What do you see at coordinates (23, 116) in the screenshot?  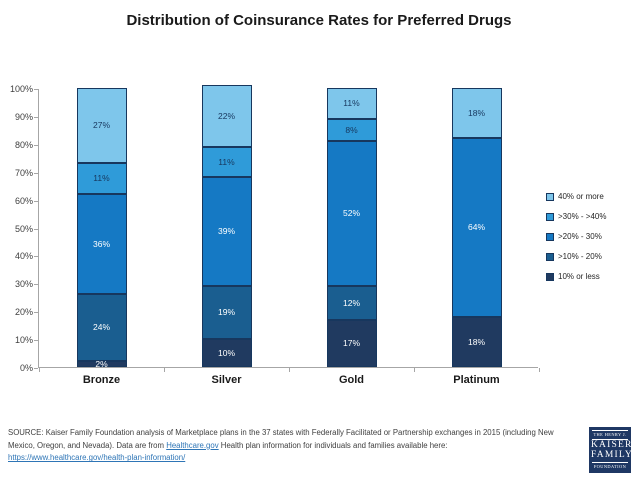 I see `y-axis-tick-label: 90%` at bounding box center [23, 116].